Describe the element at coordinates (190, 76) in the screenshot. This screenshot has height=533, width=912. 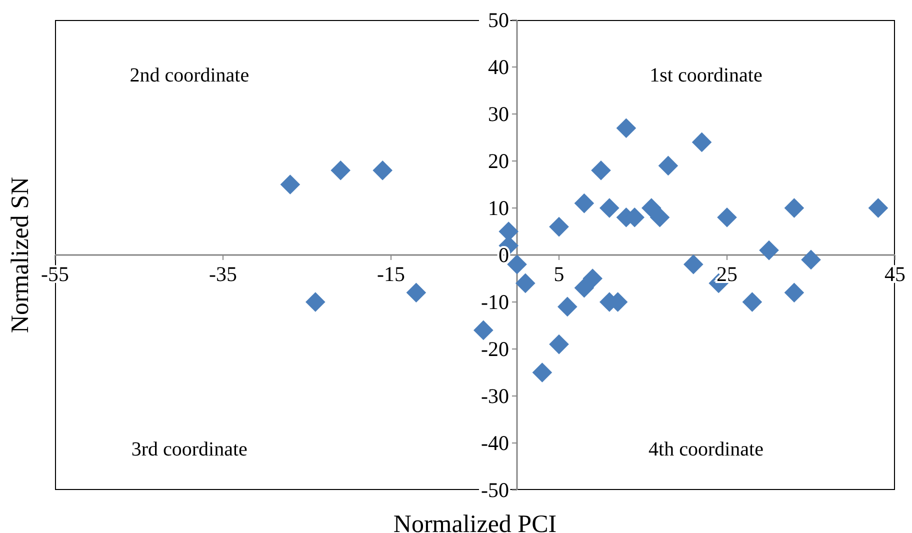
I see `annotation: 2nd coordinate` at that location.